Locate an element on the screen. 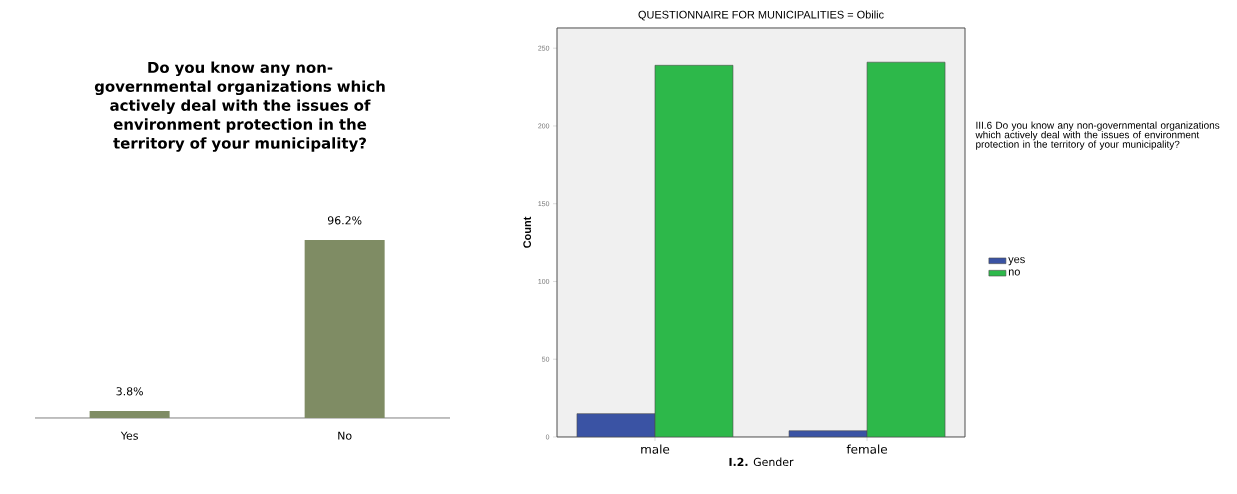  x-tick-label: No is located at coordinates (345, 435).